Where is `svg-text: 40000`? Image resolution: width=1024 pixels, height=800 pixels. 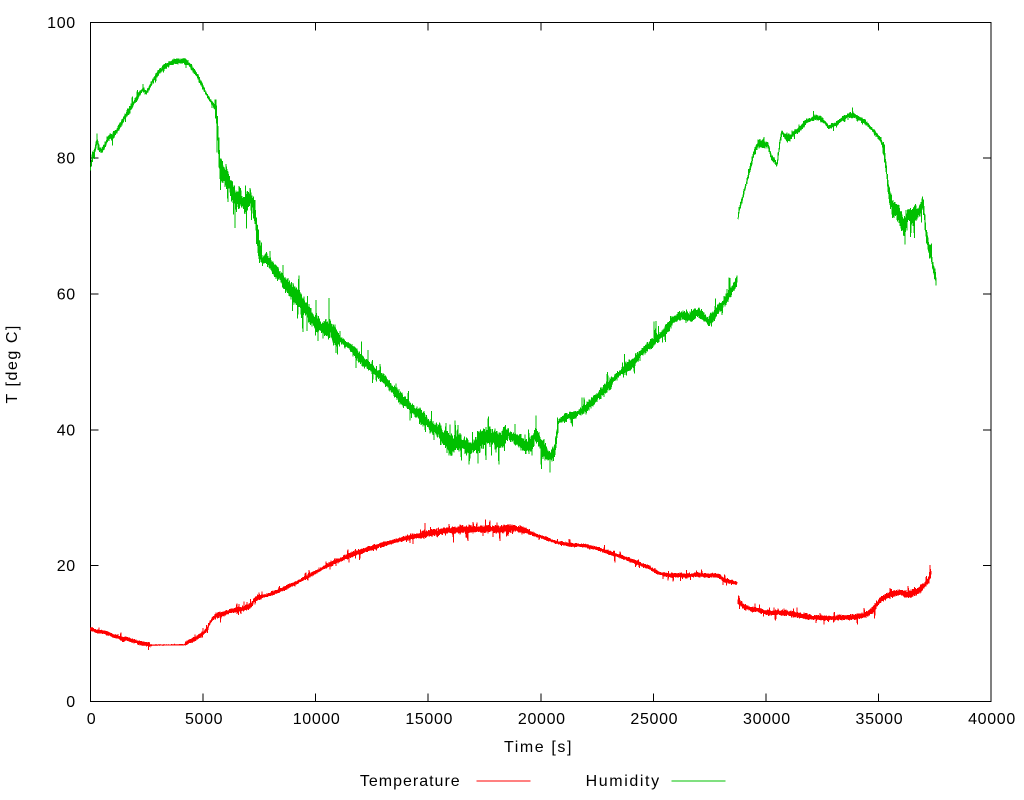
svg-text: 40000 is located at coordinates (992, 719).